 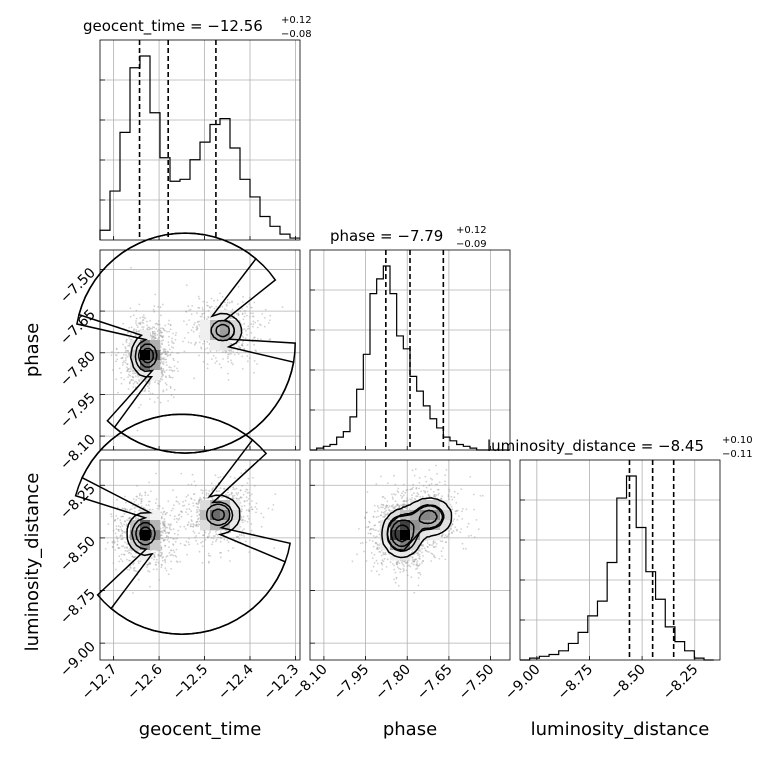 I want to click on ylabel-phase: phase, so click(x=32, y=350).